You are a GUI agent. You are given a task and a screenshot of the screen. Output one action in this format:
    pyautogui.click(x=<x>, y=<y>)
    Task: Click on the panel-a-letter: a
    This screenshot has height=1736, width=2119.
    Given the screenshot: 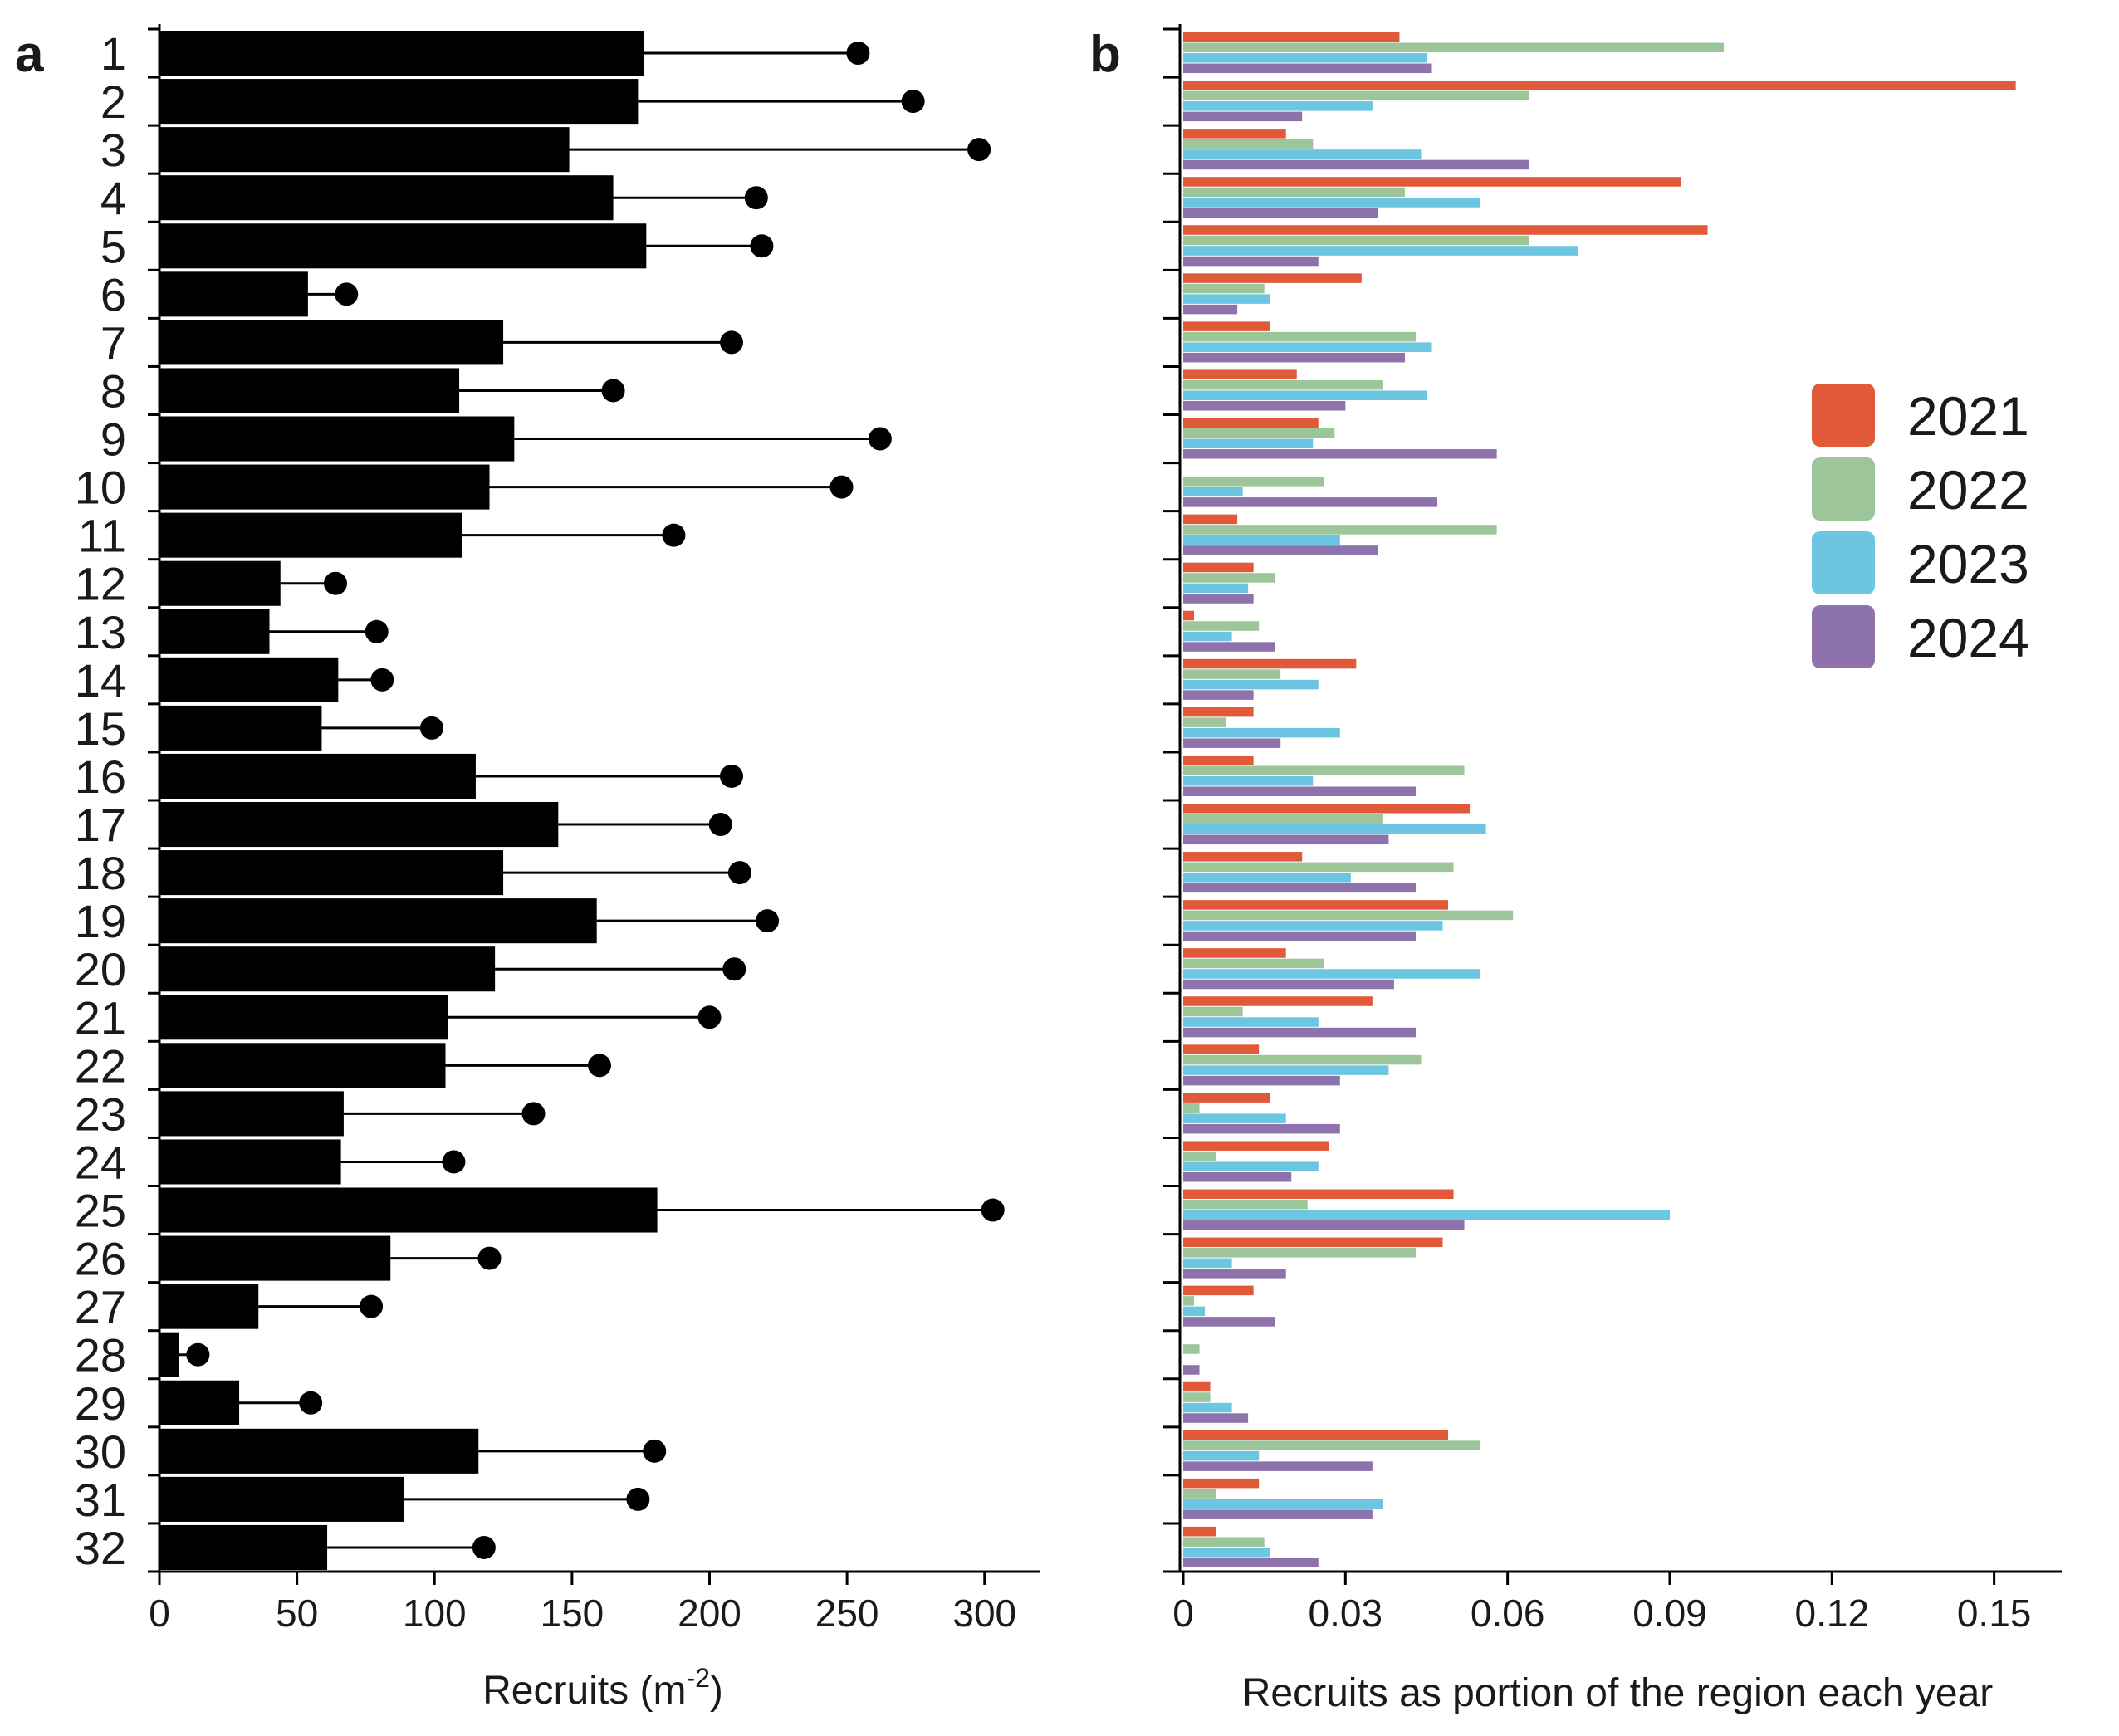 What is the action you would take?
    pyautogui.click(x=29, y=54)
    